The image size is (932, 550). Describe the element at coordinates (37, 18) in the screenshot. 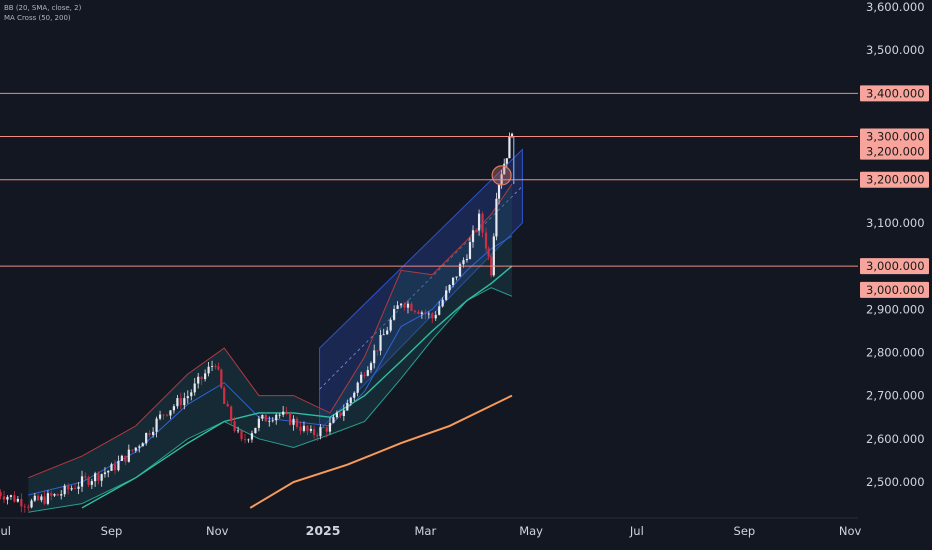

I see `legend-ma-cross: MA Cross (50, 200)` at that location.